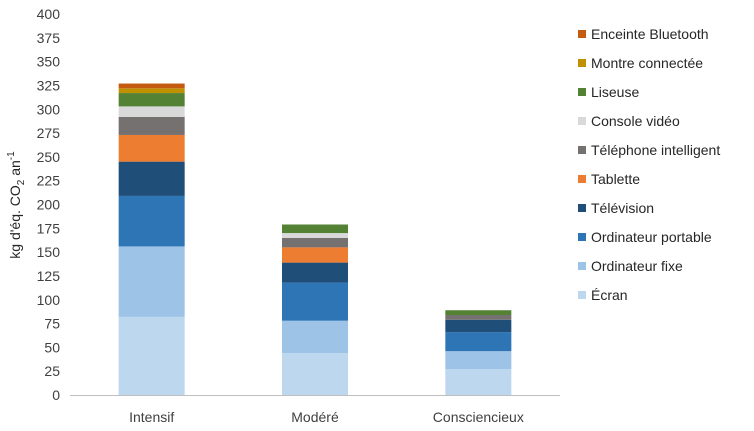 The image size is (754, 431). Describe the element at coordinates (655, 150) in the screenshot. I see `legend-label: Téléphone intelligent` at that location.